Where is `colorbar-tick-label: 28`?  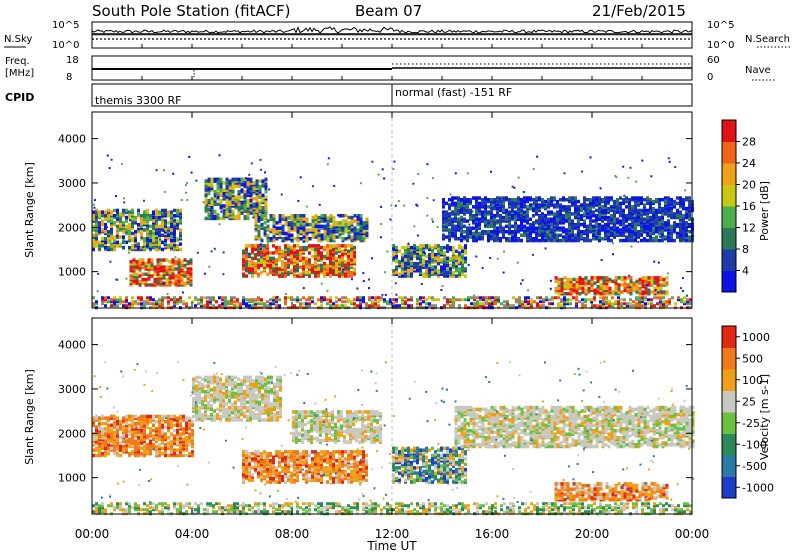 colorbar-tick-label: 28 is located at coordinates (749, 142).